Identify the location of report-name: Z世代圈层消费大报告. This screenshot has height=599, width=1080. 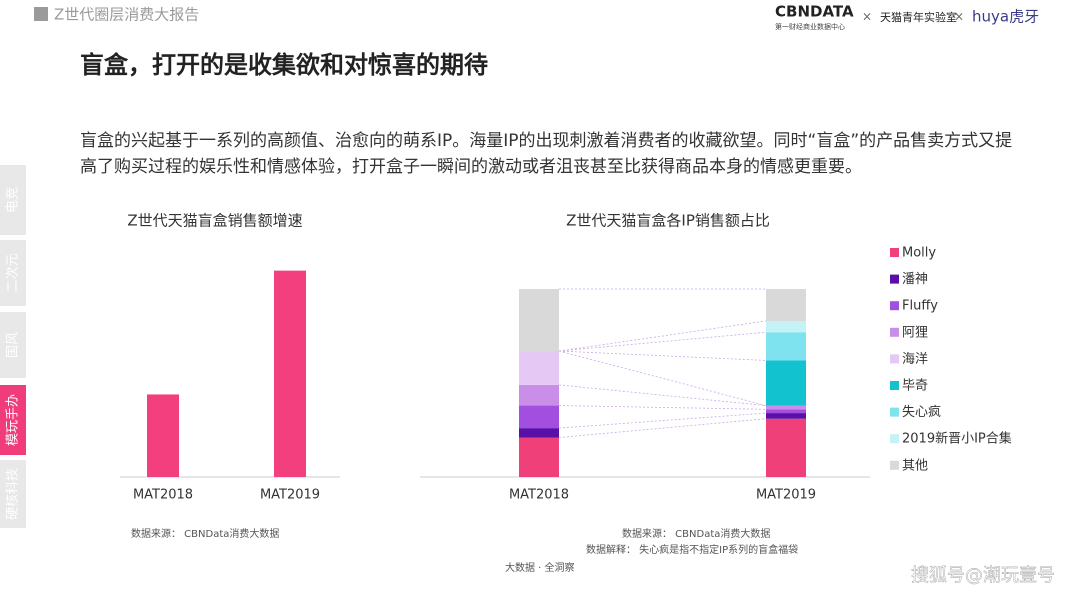
(126, 15).